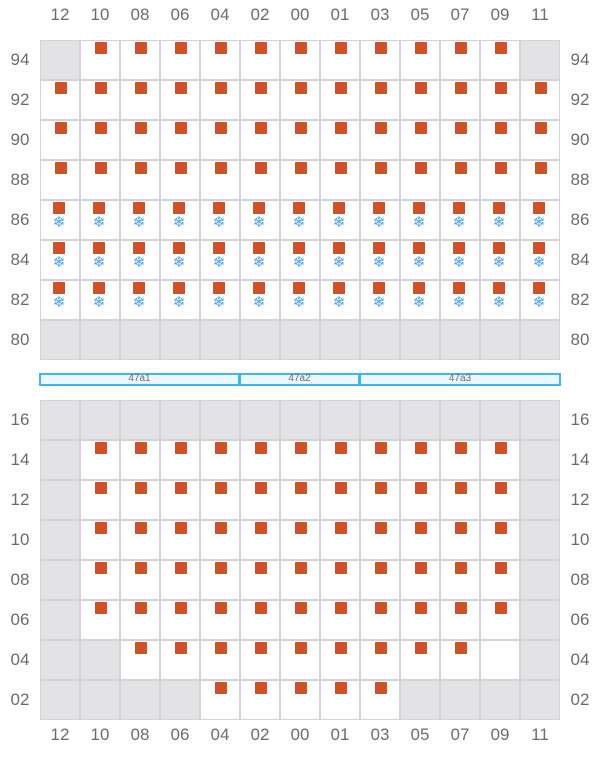 The image size is (600, 760). I want to click on slot-empty, so click(500, 660).